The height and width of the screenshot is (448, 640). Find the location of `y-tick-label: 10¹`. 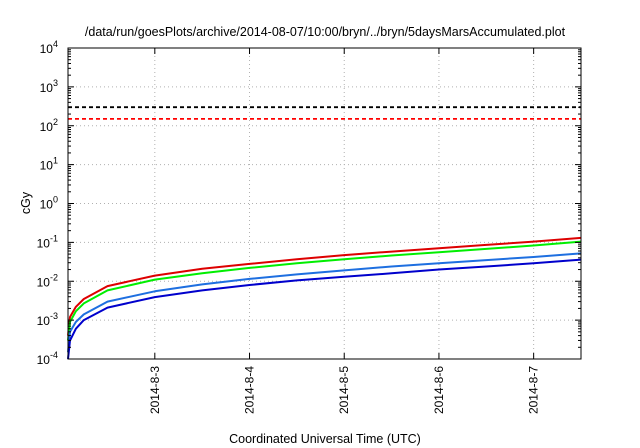

y-tick-label: 10¹ is located at coordinates (49, 164).